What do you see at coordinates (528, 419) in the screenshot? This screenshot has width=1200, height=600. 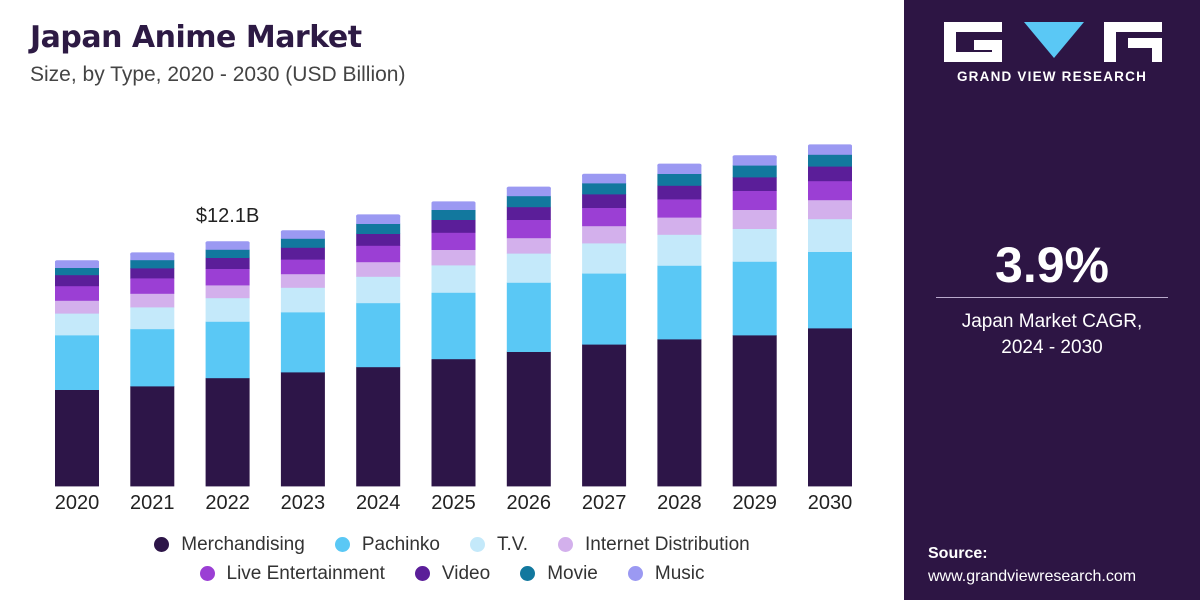 I see `bar-segment-merchandising-2026` at bounding box center [528, 419].